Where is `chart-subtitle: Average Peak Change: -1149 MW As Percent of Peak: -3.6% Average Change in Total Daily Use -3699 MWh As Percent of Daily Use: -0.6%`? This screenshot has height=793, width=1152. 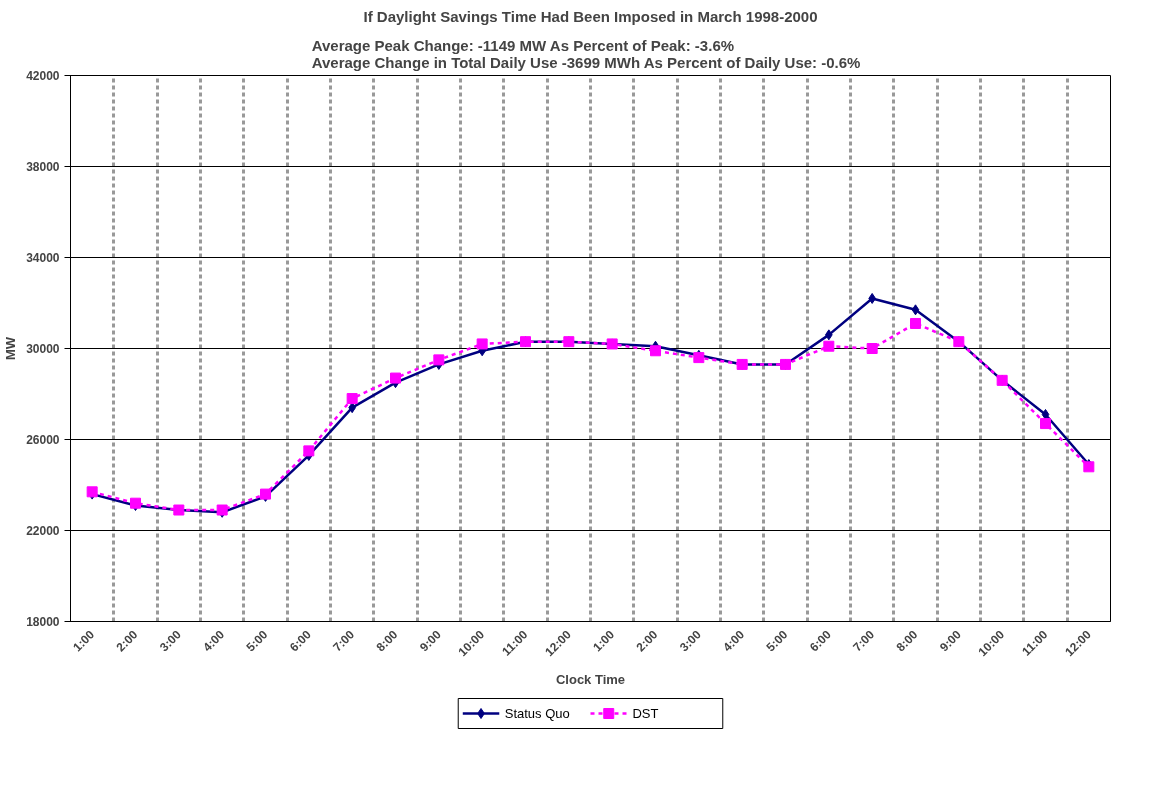 chart-subtitle: Average Peak Change: -1149 MW As Percent of Peak: -3.6% Average Change in Total Daily Use -3699 MWh As Percent of Daily Use: -0.6% is located at coordinates (586, 53).